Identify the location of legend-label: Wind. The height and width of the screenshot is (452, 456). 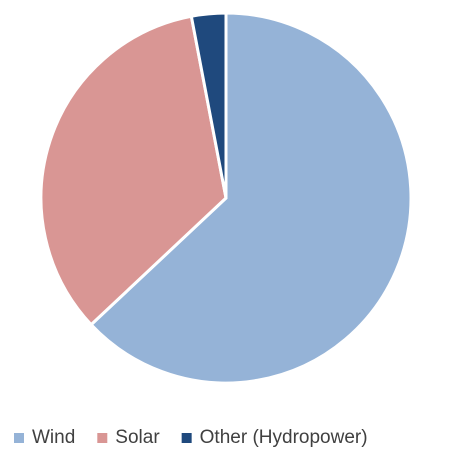
(53, 437).